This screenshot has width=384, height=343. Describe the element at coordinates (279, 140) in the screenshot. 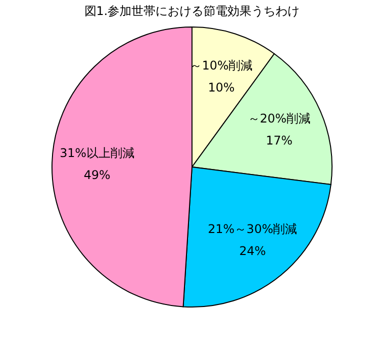

I see `data-label: 17%` at that location.